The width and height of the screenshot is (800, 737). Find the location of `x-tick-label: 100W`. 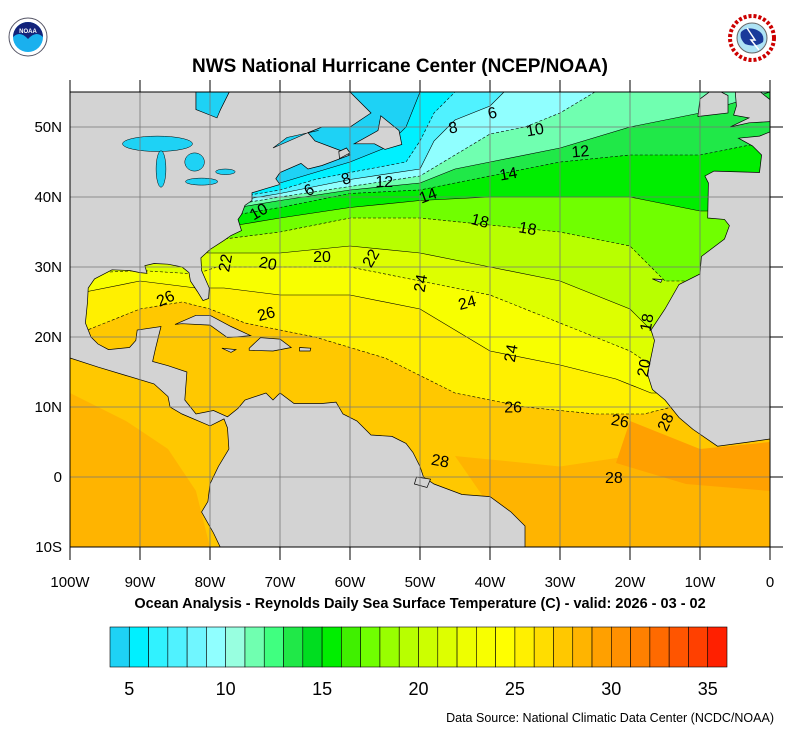

x-tick-label: 100W is located at coordinates (70, 582).